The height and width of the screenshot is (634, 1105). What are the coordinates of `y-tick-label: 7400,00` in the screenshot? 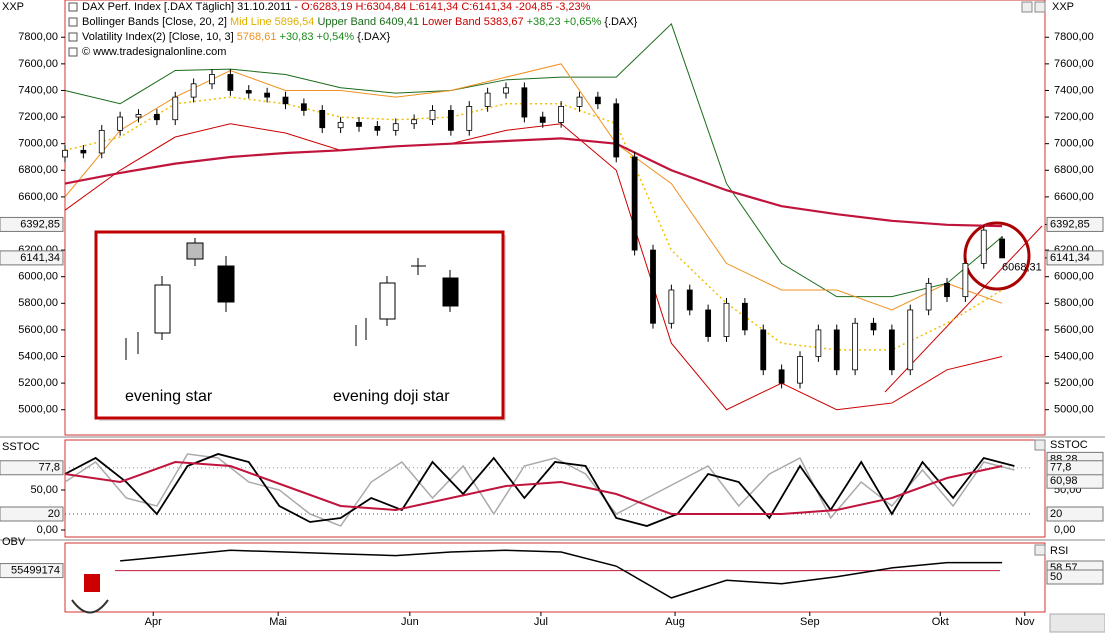 It's located at (1074, 90).